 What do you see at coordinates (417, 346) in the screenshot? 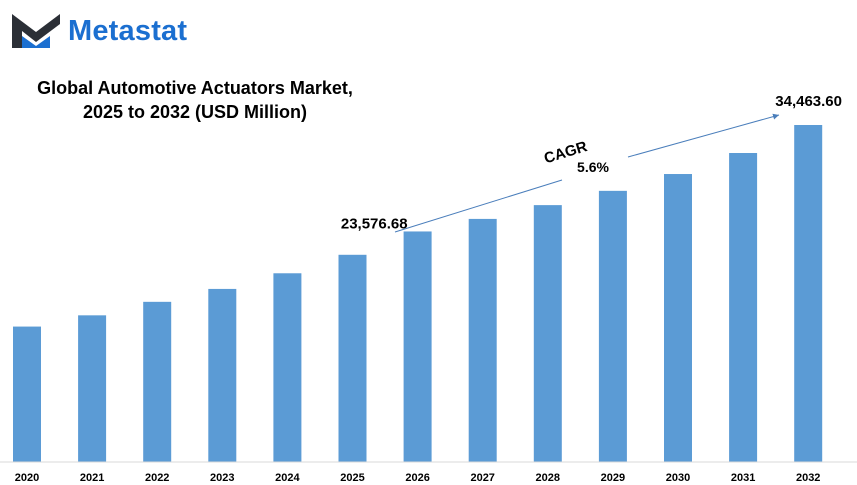
I see `bar-2026` at bounding box center [417, 346].